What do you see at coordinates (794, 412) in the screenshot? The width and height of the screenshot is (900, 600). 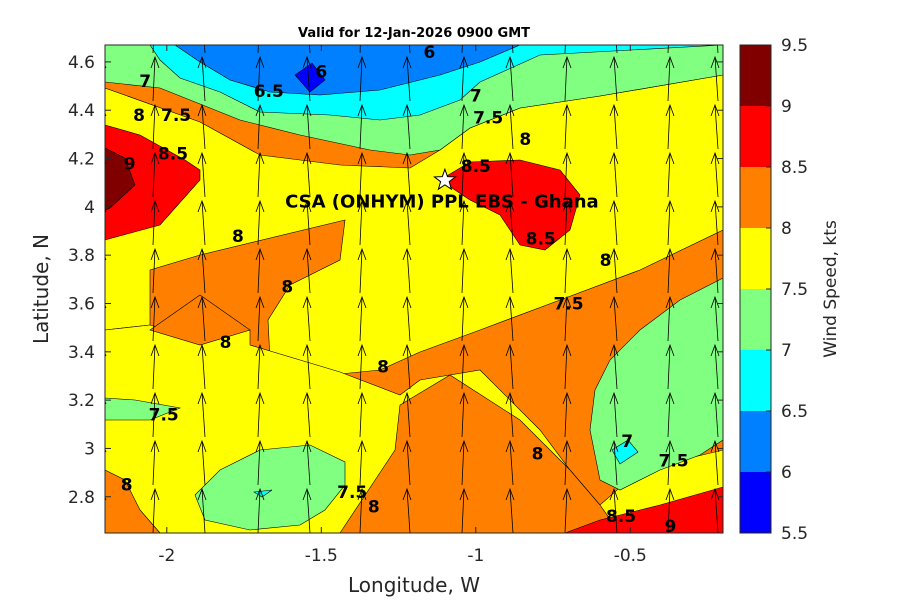 I see `colorbar-tick-label: 6.5` at bounding box center [794, 412].